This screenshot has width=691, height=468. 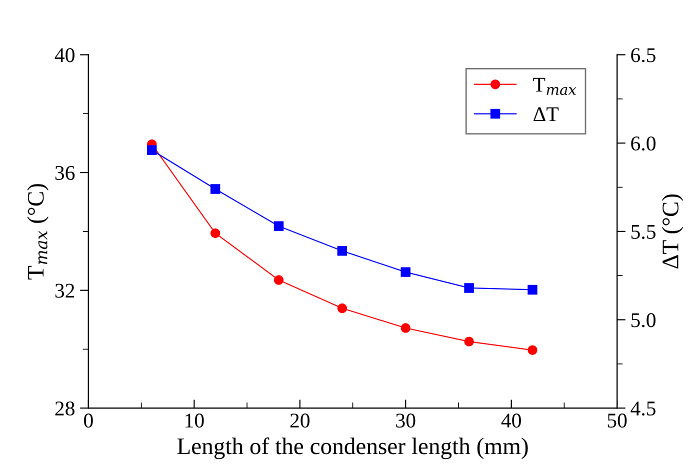 I want to click on y2-tick-label: 5.0, so click(x=643, y=320).